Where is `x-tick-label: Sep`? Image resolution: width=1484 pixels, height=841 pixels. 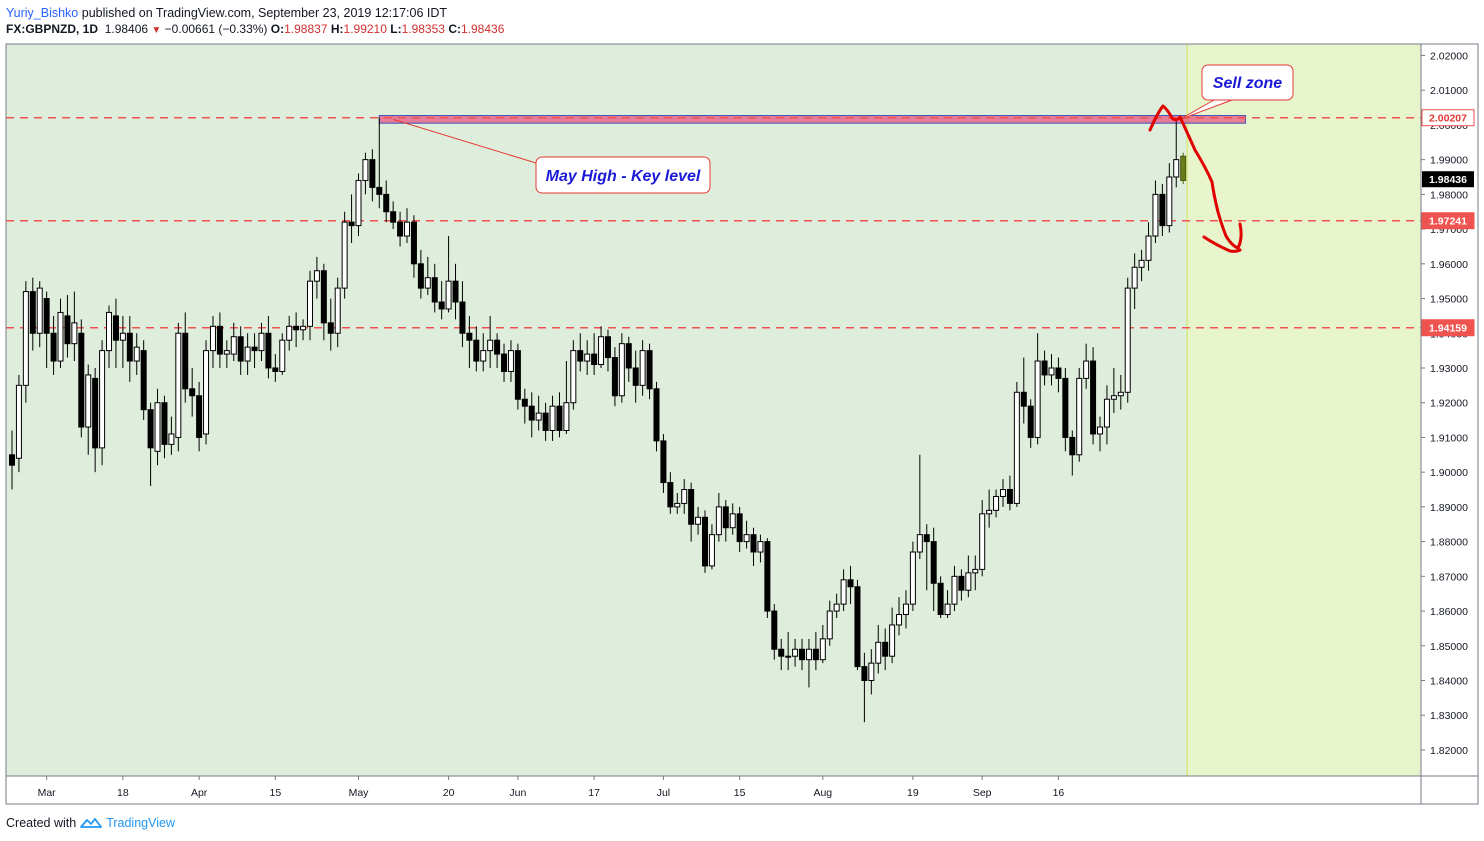
x-tick-label: Sep is located at coordinates (982, 793).